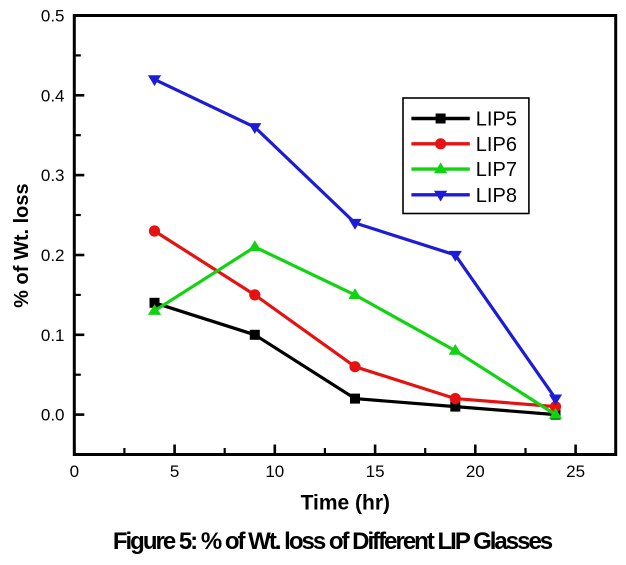  What do you see at coordinates (53, 415) in the screenshot?
I see `svg-text: 0.0` at bounding box center [53, 415].